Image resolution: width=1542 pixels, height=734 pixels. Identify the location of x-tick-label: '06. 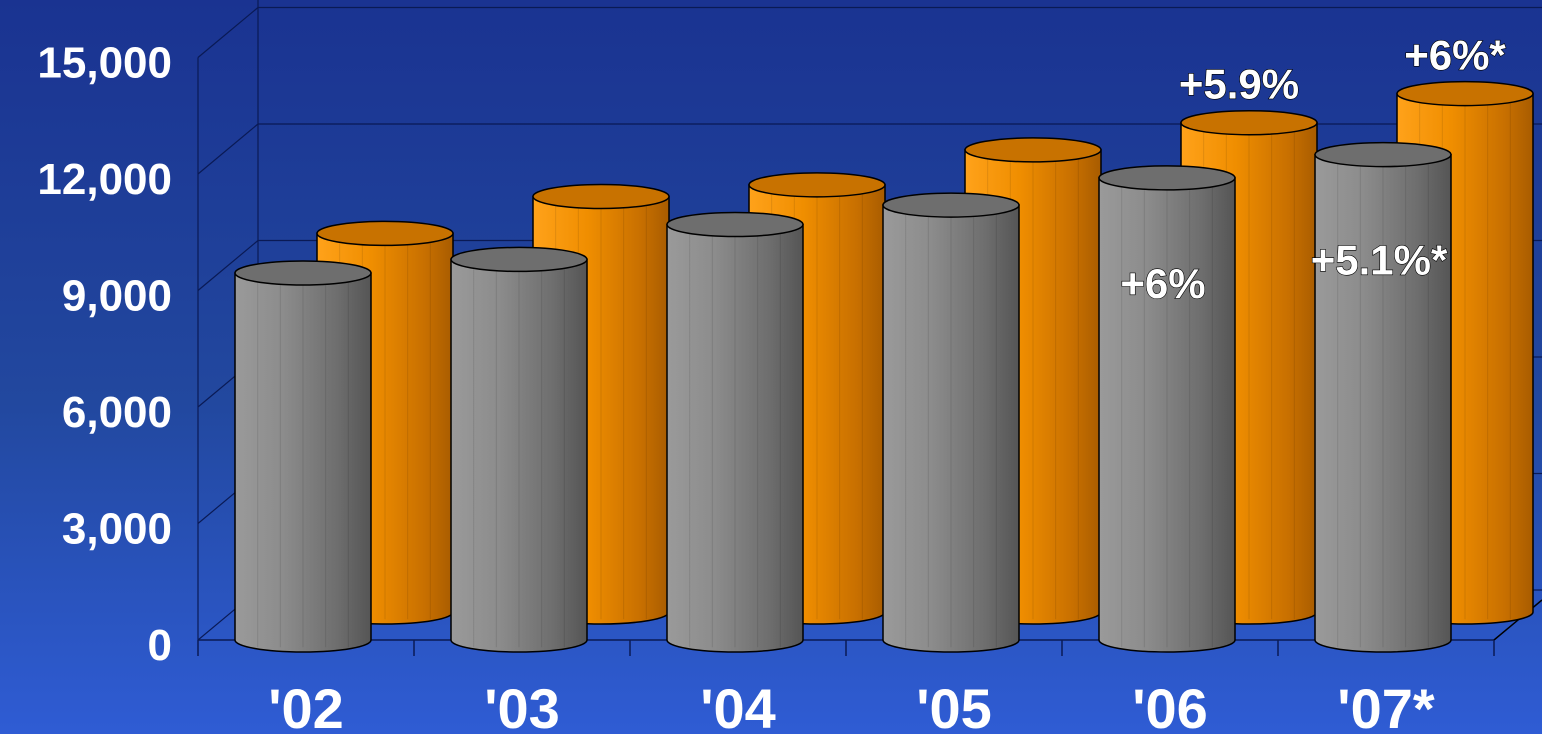
(1170, 705).